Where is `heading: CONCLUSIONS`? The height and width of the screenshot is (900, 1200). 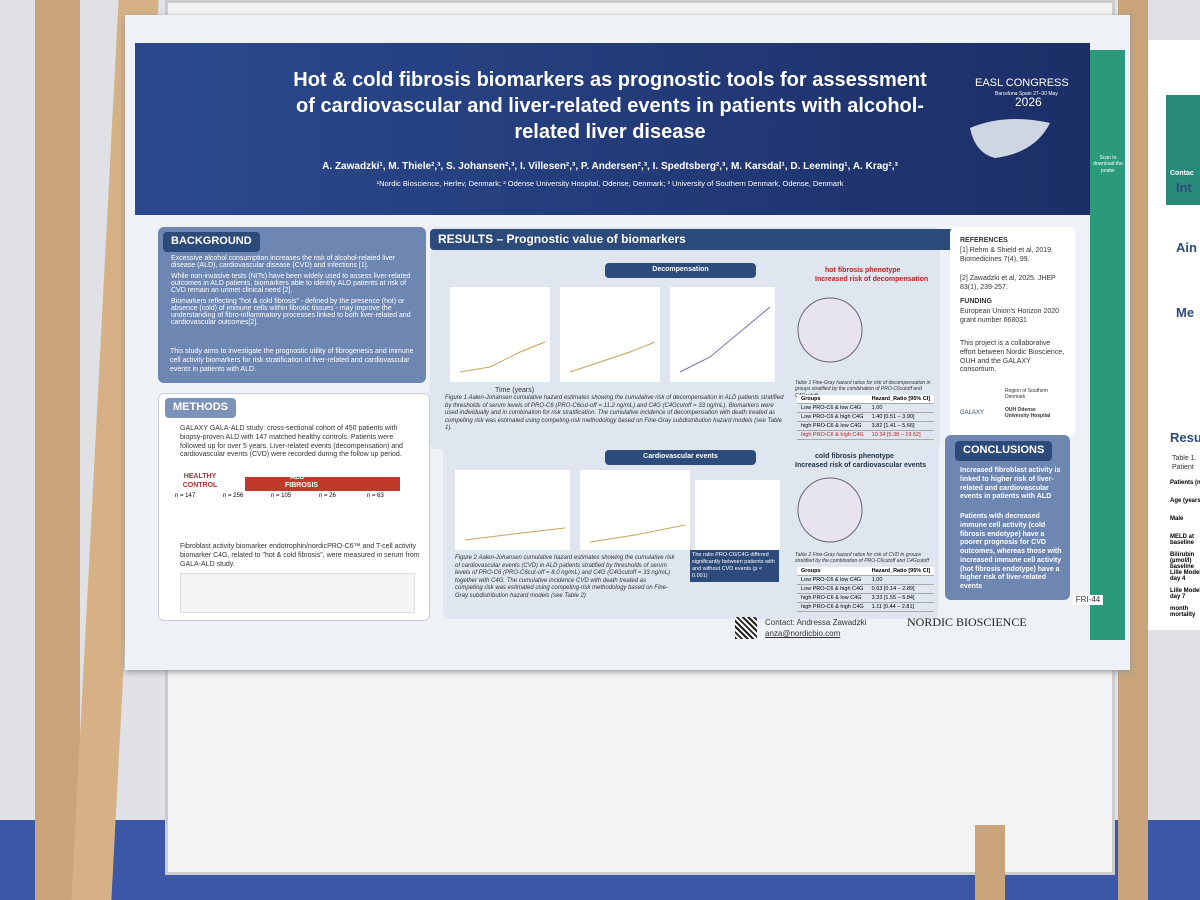
heading: CONCLUSIONS is located at coordinates (1004, 451).